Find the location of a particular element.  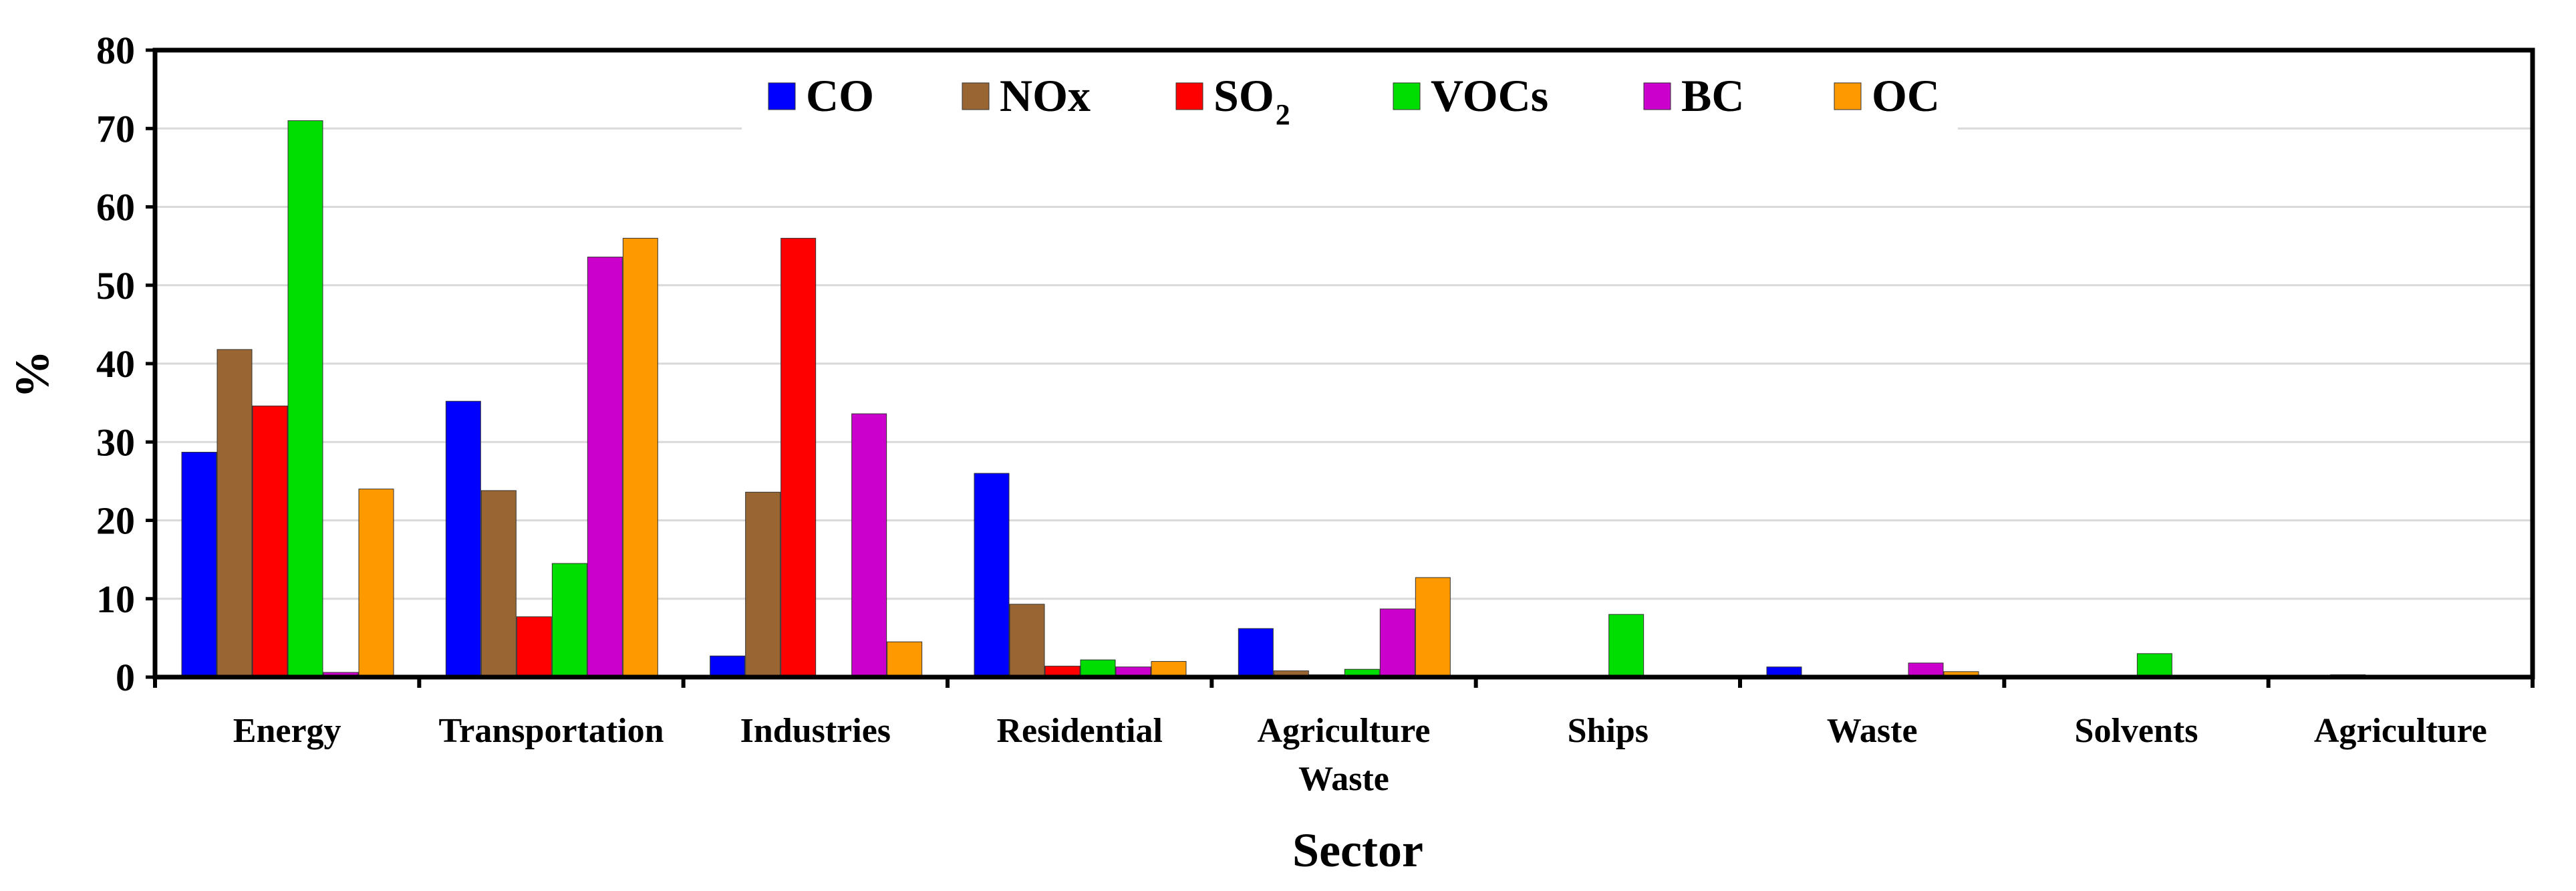

x-tick-label: Residential is located at coordinates (1079, 731).